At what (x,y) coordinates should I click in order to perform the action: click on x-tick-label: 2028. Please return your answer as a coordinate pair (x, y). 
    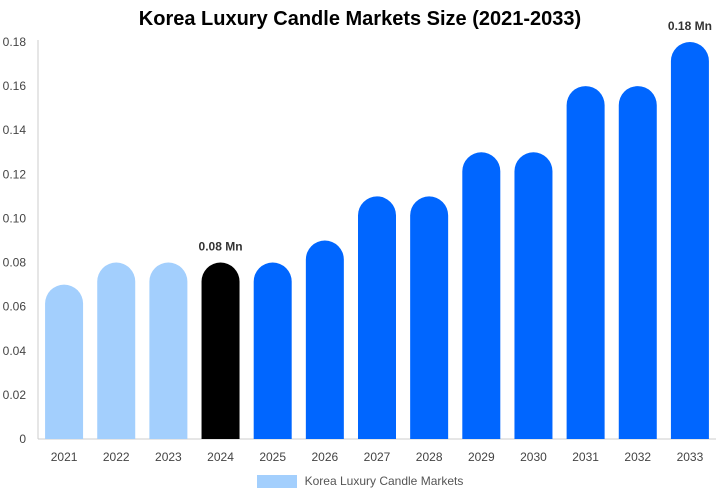
    Looking at the image, I should click on (429, 457).